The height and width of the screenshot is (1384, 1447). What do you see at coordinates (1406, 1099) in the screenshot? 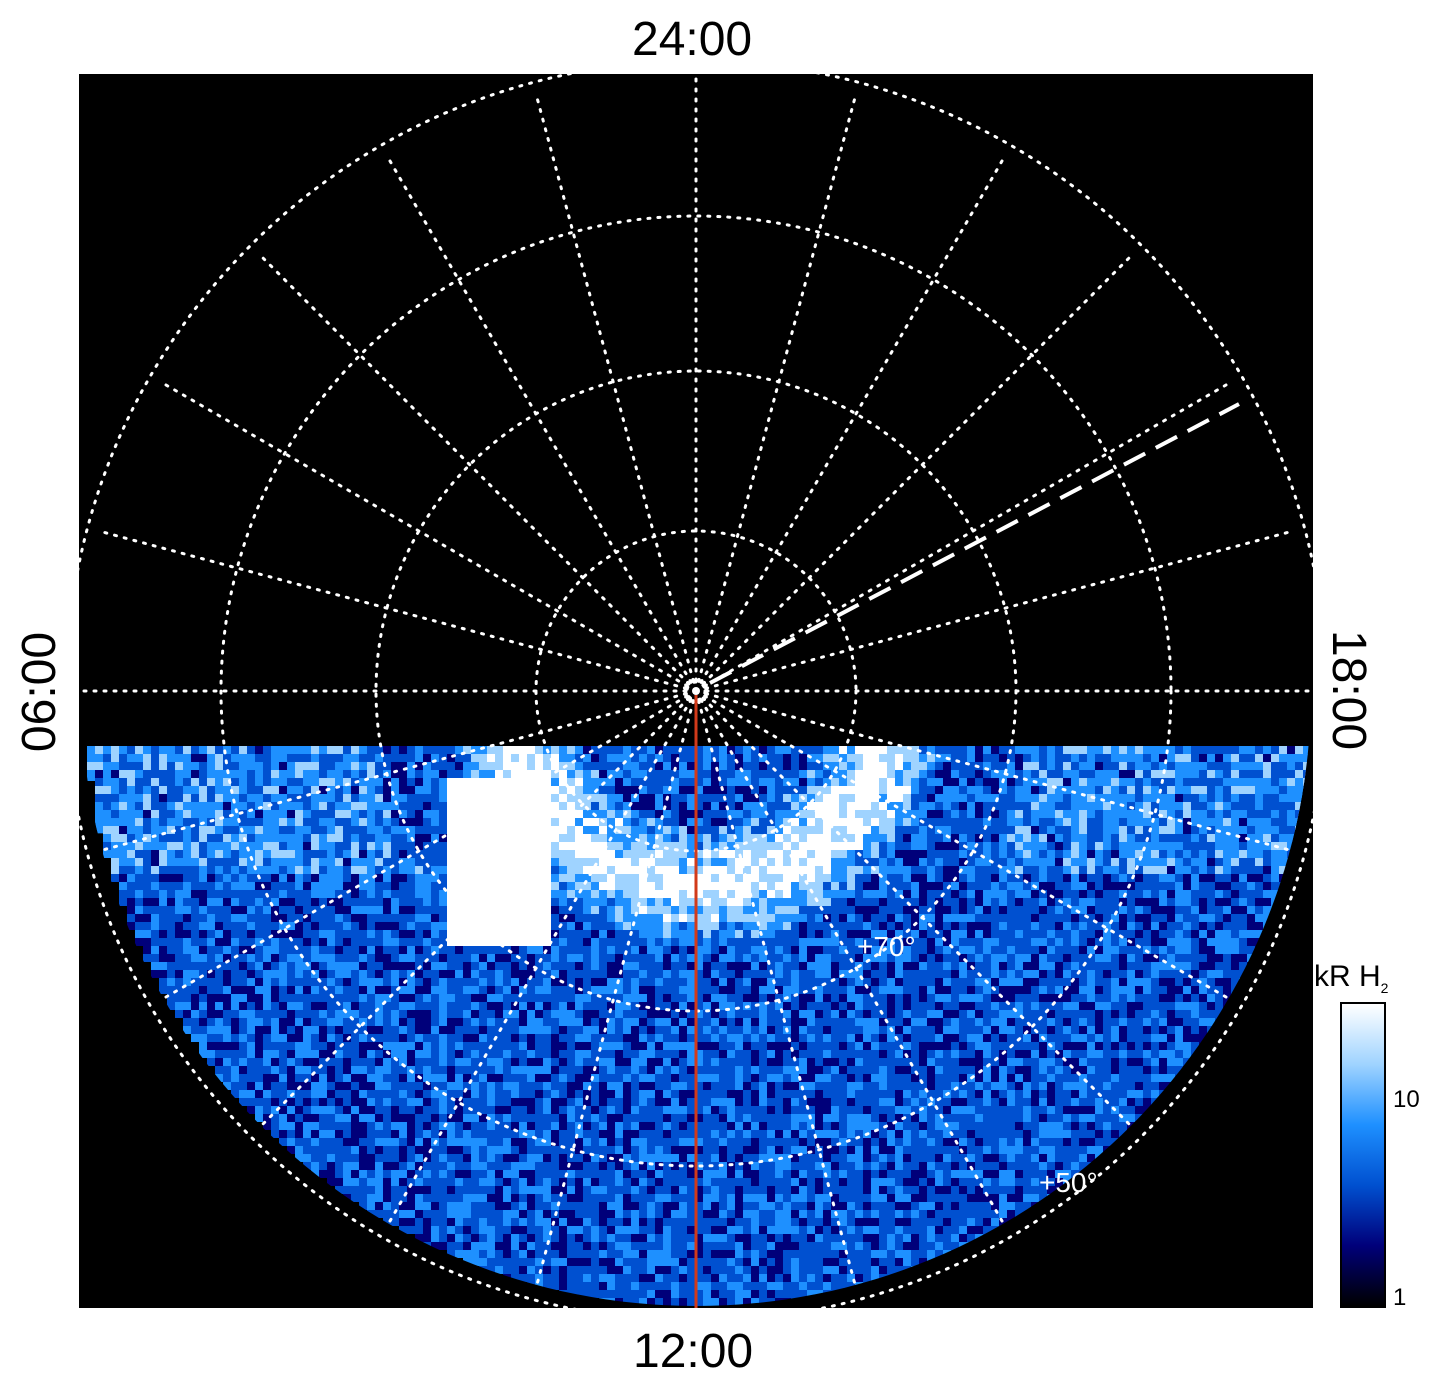
I see `colorbar-tick-10: 10` at bounding box center [1406, 1099].